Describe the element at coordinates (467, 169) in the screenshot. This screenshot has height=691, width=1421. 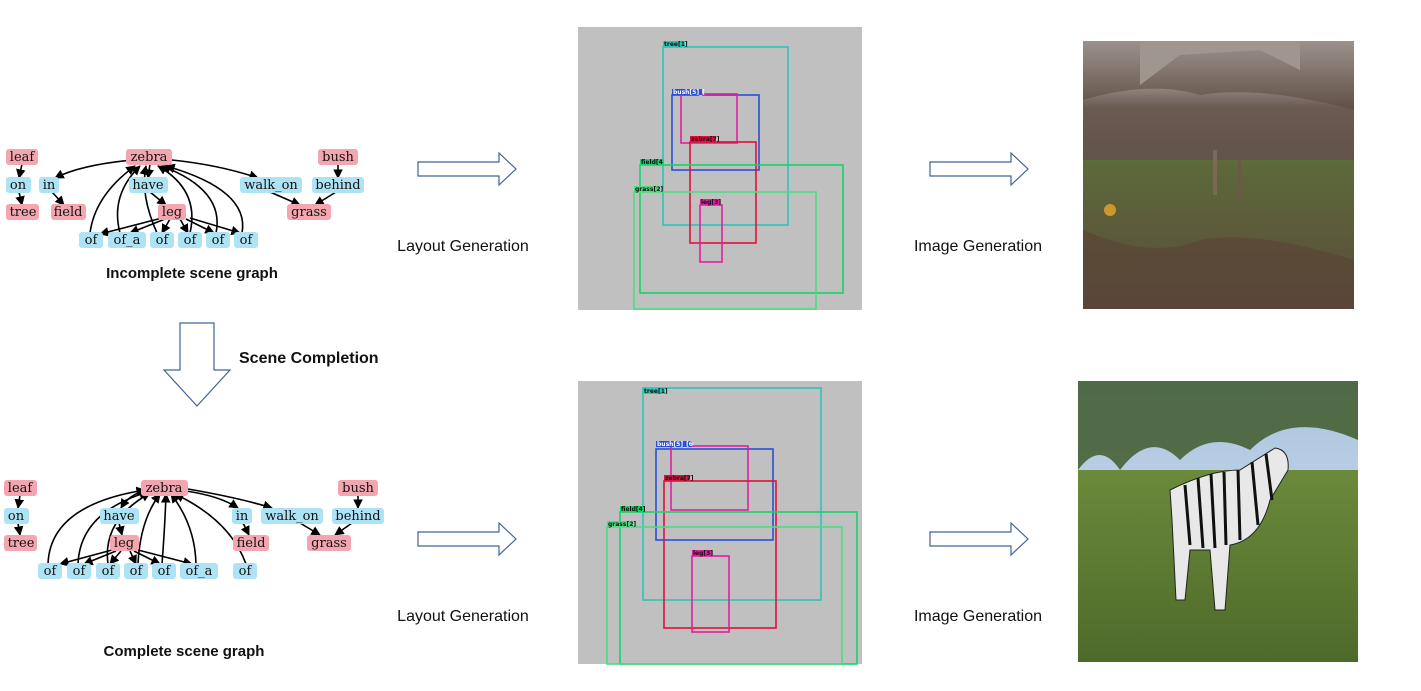
I see `top-layout-arrow-icon` at that location.